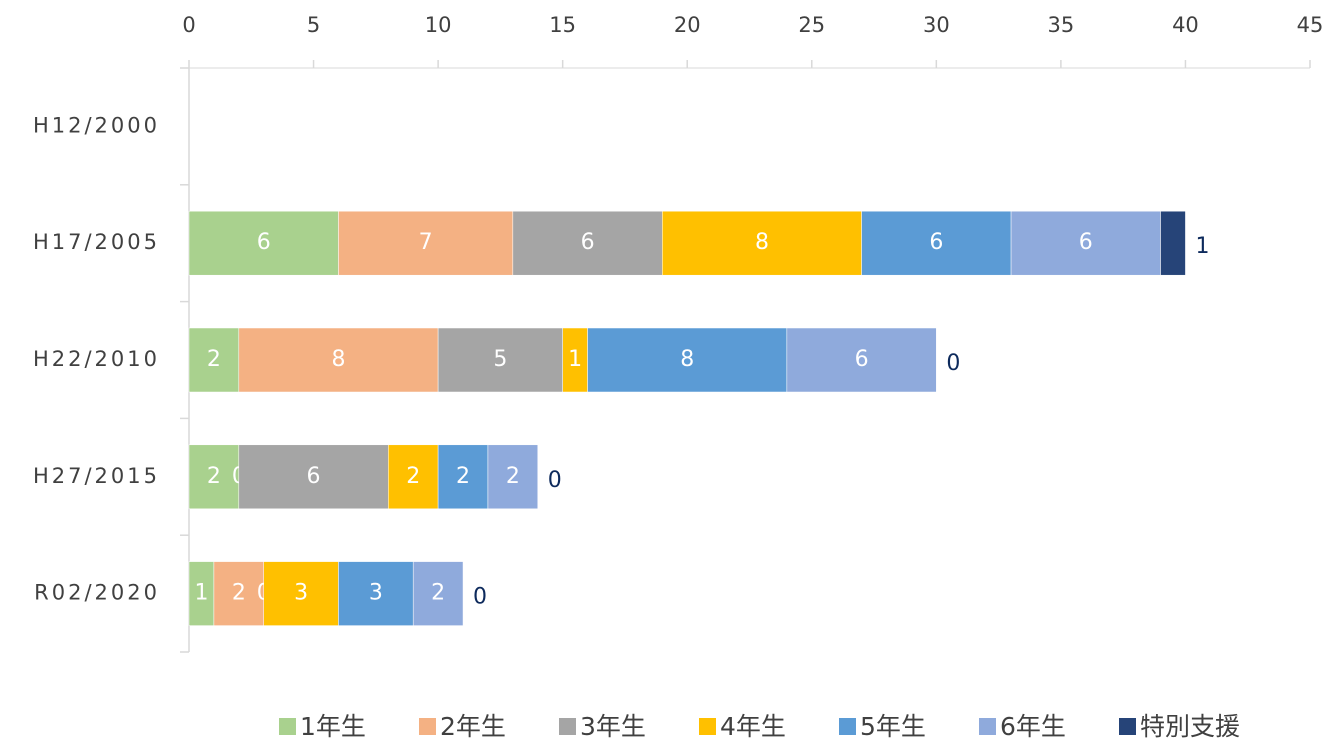  What do you see at coordinates (562, 25) in the screenshot?
I see `x-tick-label: 15` at bounding box center [562, 25].